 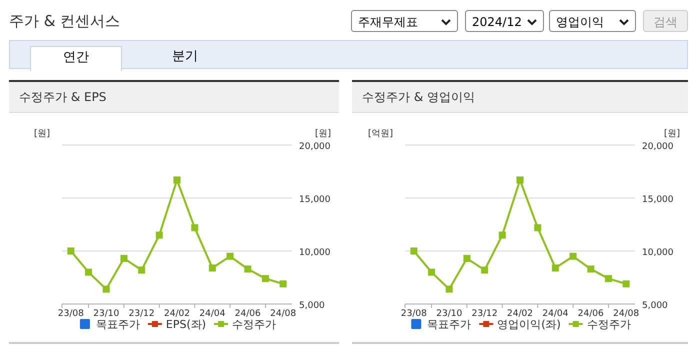 What do you see at coordinates (185, 57) in the screenshot?
I see `text: 분기` at bounding box center [185, 57].